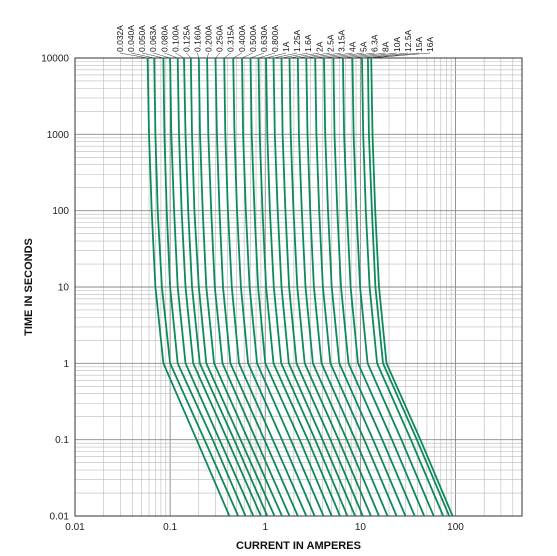  What do you see at coordinates (356, 287) in the screenshot?
I see `curve-4Aline` at bounding box center [356, 287].